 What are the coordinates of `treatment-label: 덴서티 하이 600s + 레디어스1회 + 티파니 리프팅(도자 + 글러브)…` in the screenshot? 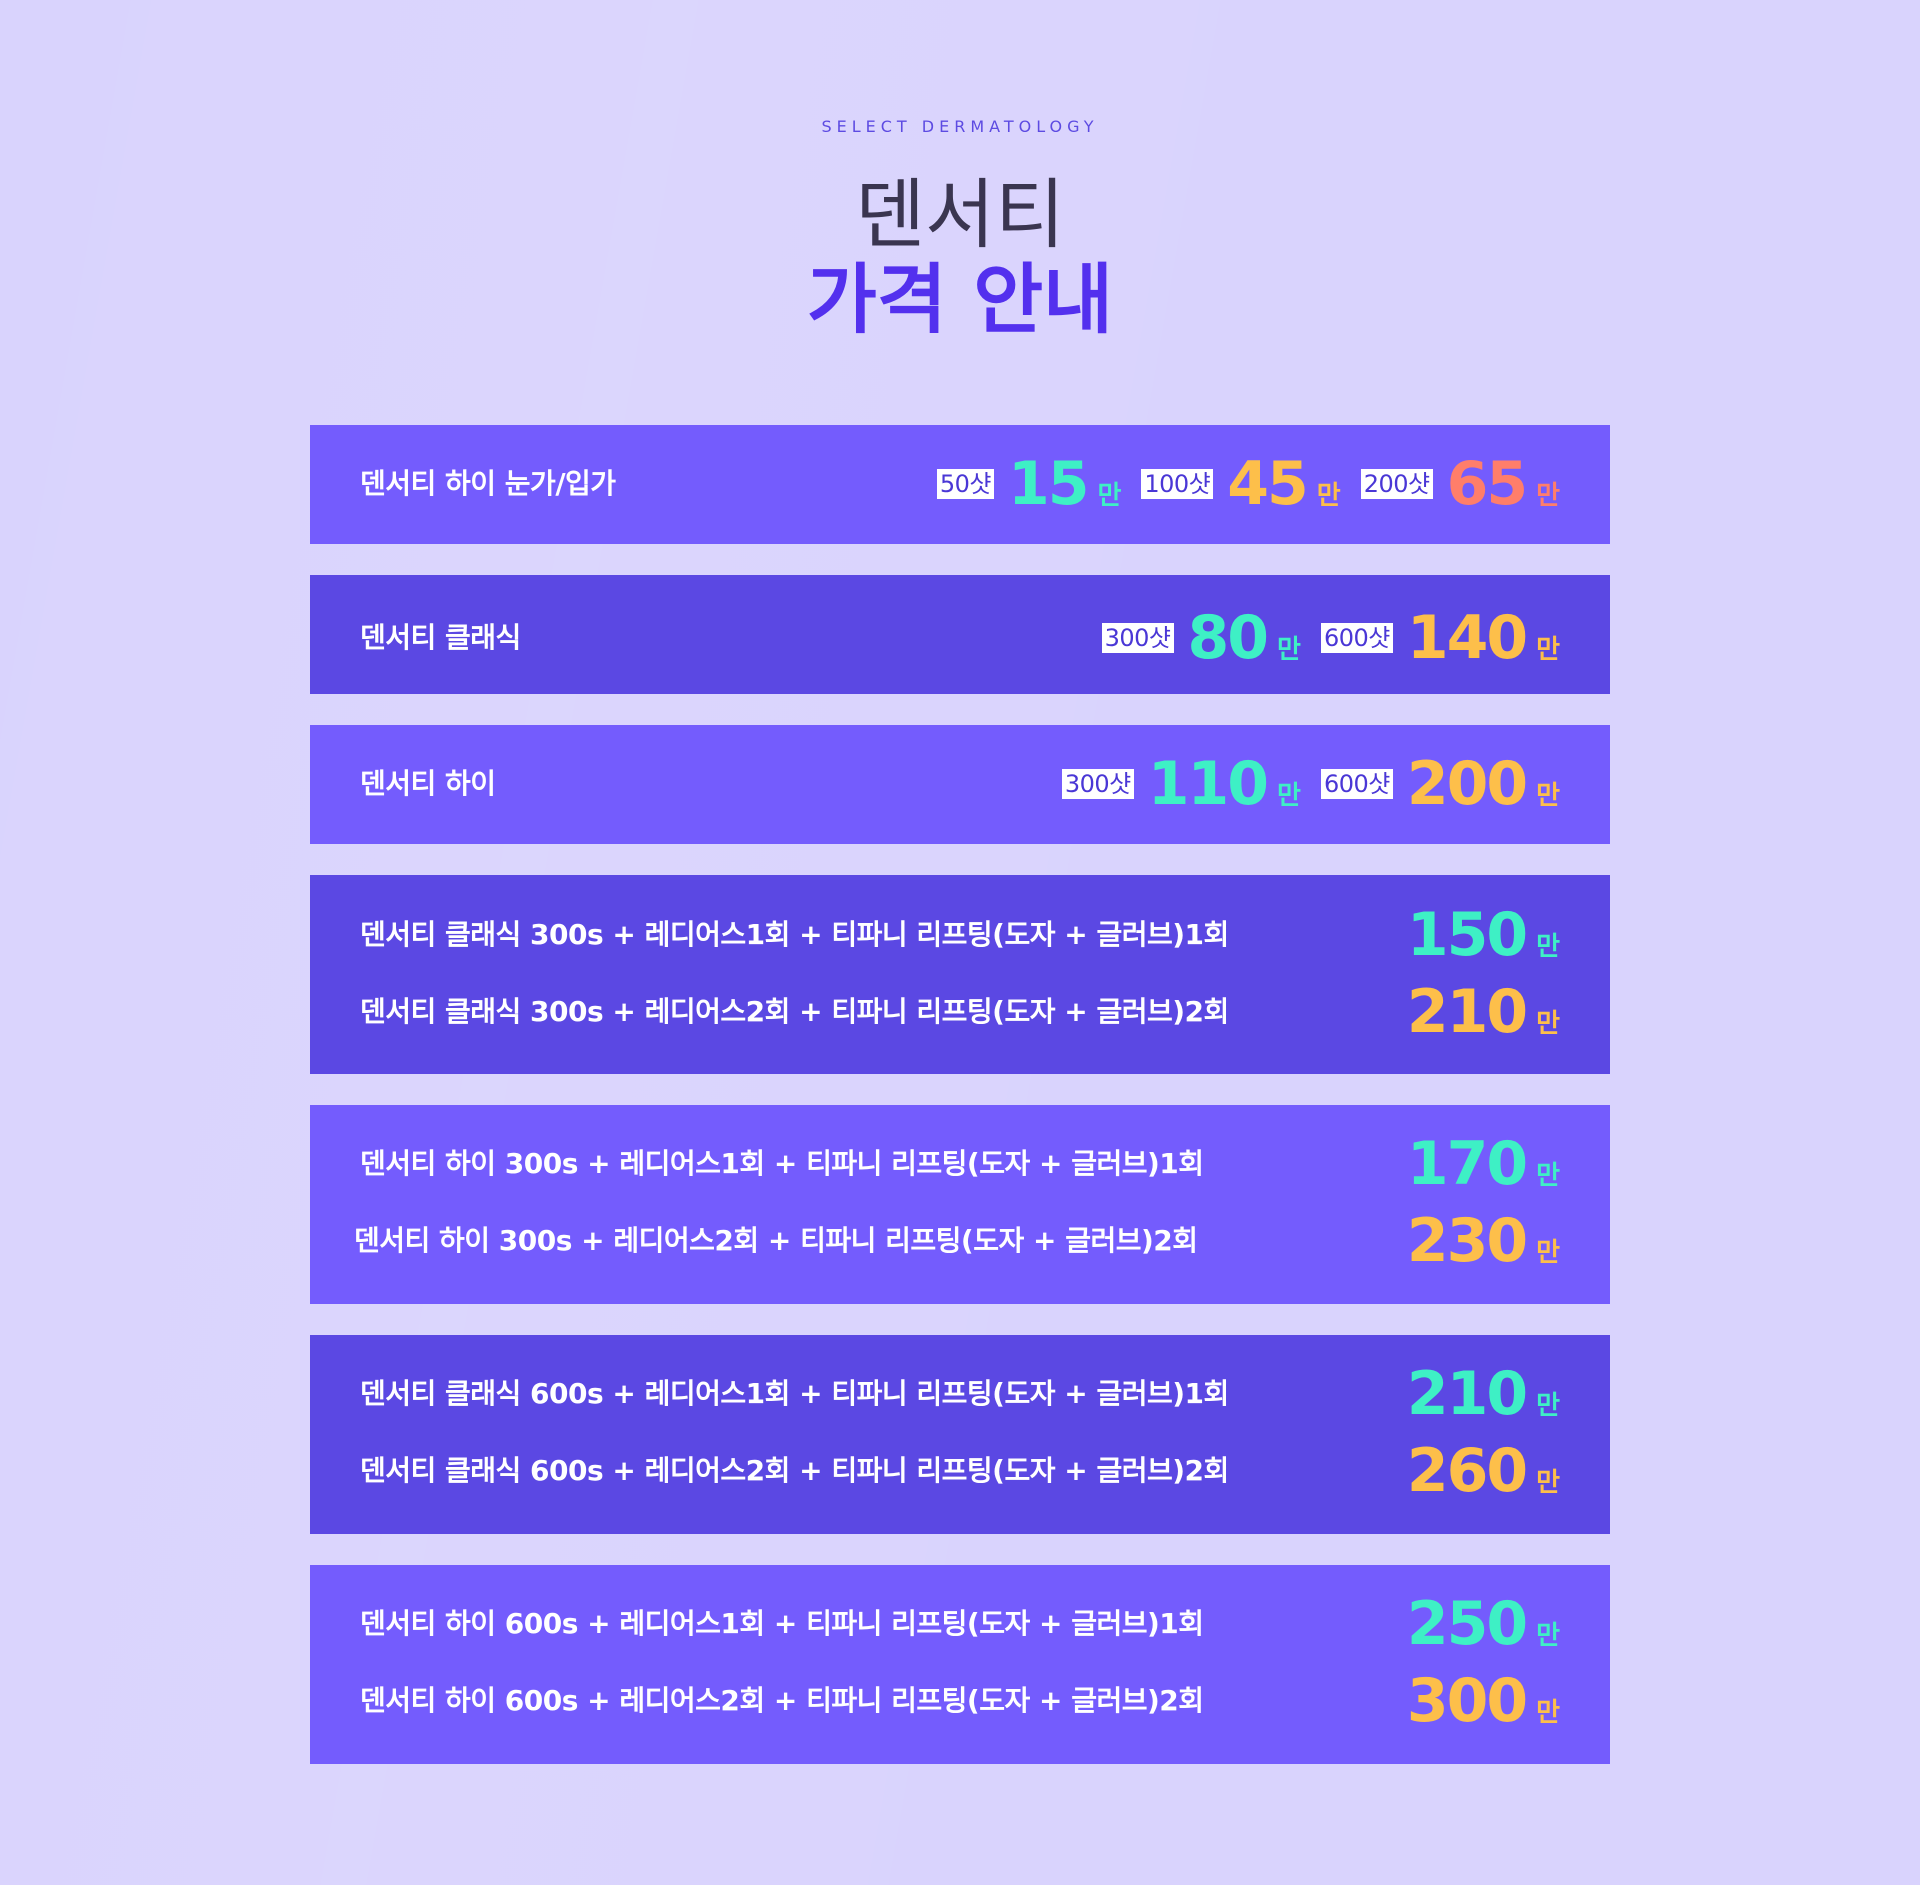 It's located at (782, 1623).